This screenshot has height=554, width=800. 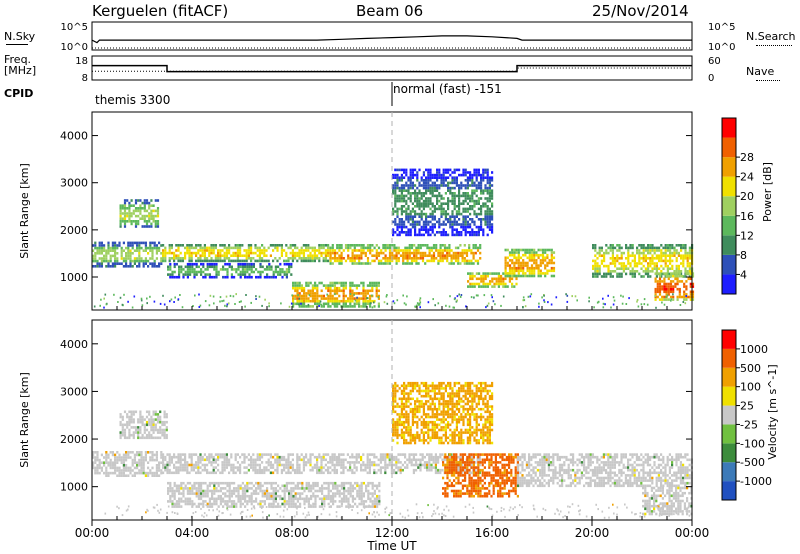 What do you see at coordinates (398, 37) in the screenshot?
I see `nsky-panel: 10^5 10^0 10^5 10^0` at bounding box center [398, 37].